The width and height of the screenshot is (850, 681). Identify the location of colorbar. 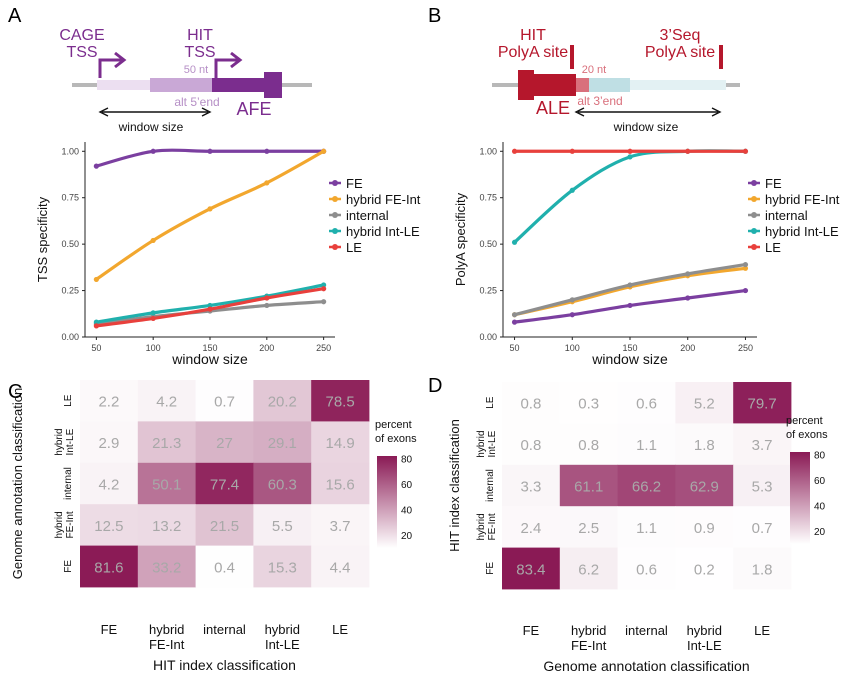
(387, 502).